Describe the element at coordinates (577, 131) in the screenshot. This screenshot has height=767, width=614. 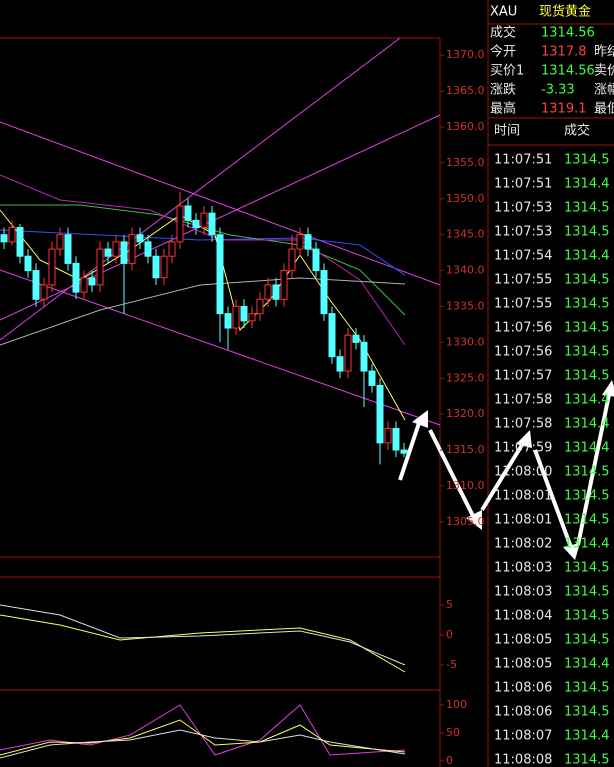
I see `column-header: 成交` at that location.